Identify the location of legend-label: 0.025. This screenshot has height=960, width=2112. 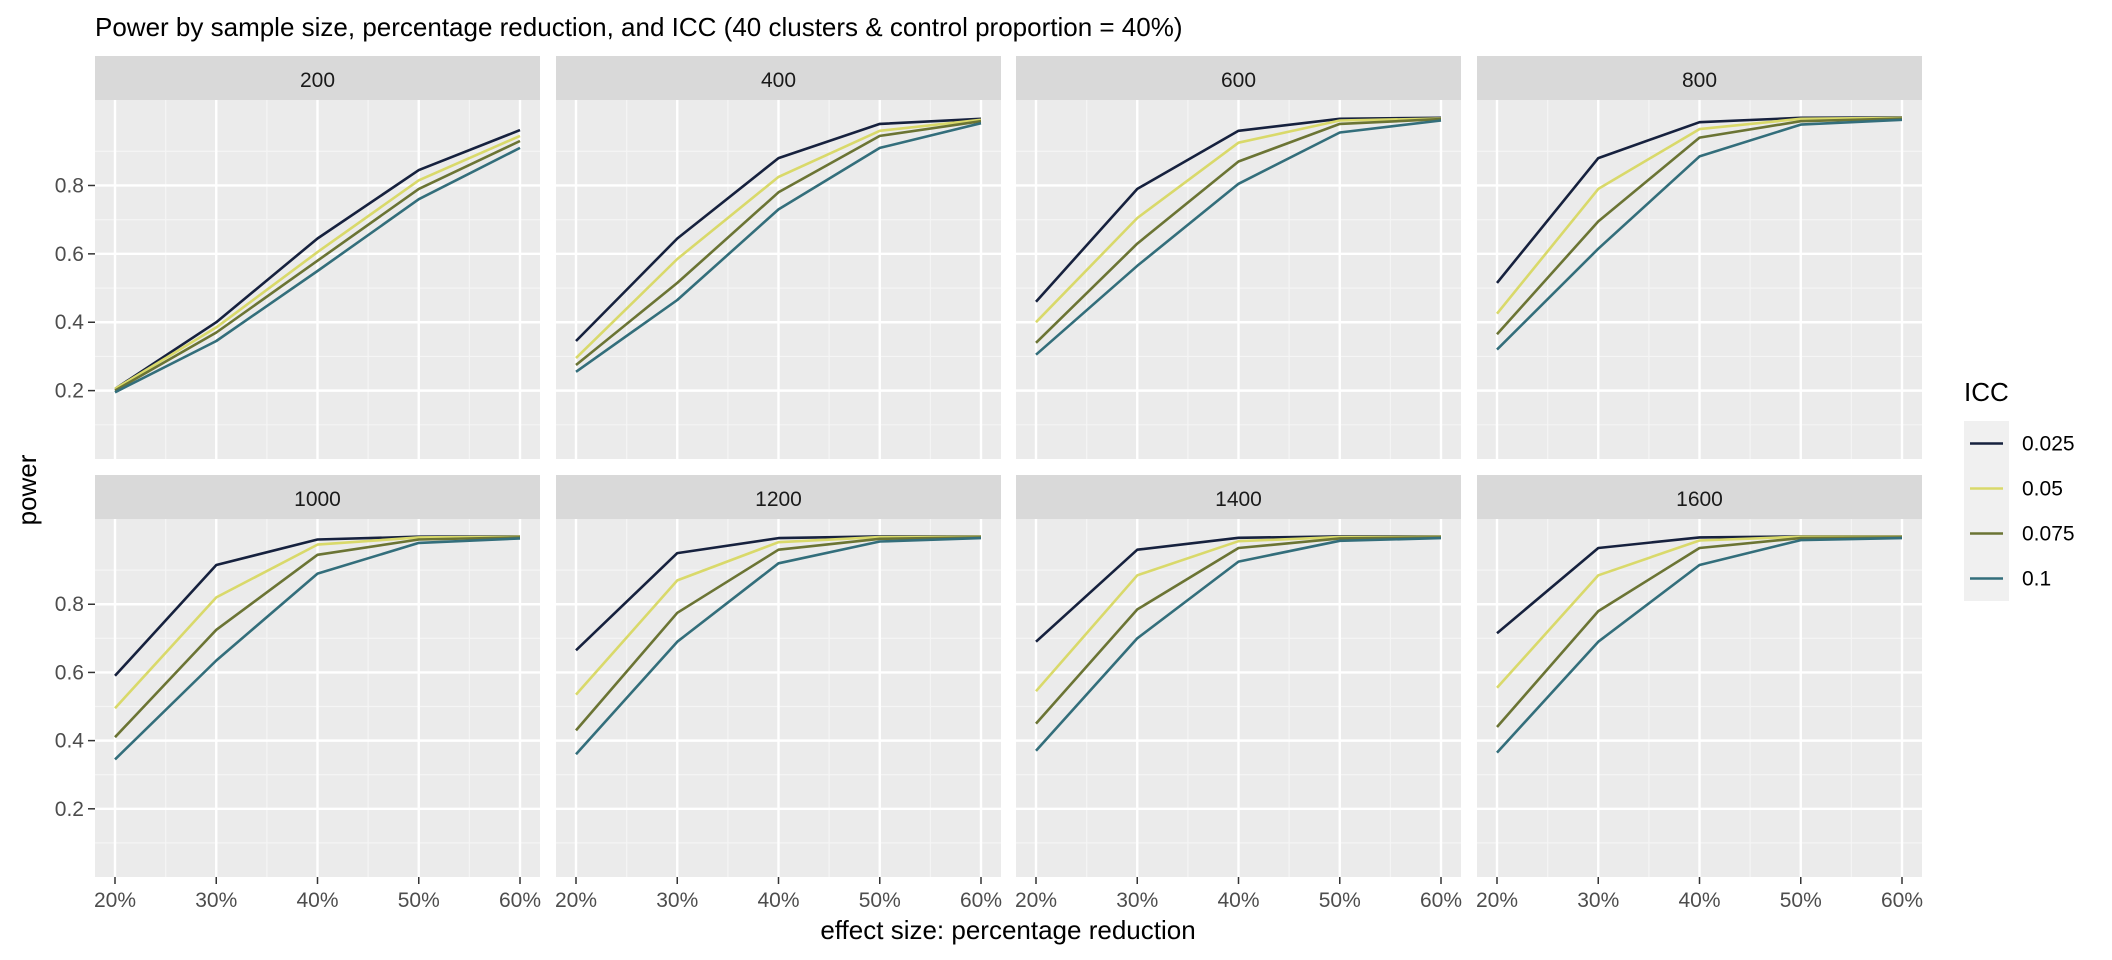
(2048, 444).